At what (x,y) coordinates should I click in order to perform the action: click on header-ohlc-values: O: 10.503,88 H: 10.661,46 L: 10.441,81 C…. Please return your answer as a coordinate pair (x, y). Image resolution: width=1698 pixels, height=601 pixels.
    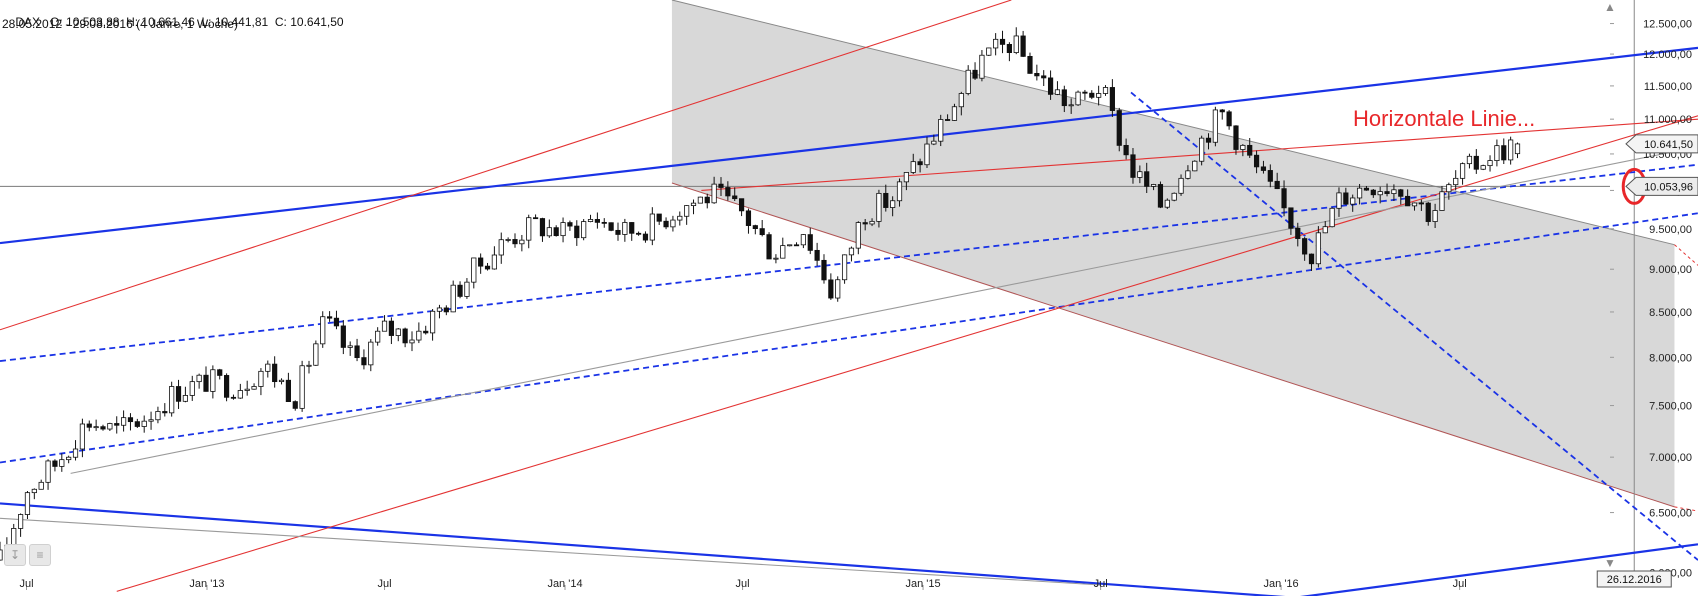
    Looking at the image, I should click on (197, 22).